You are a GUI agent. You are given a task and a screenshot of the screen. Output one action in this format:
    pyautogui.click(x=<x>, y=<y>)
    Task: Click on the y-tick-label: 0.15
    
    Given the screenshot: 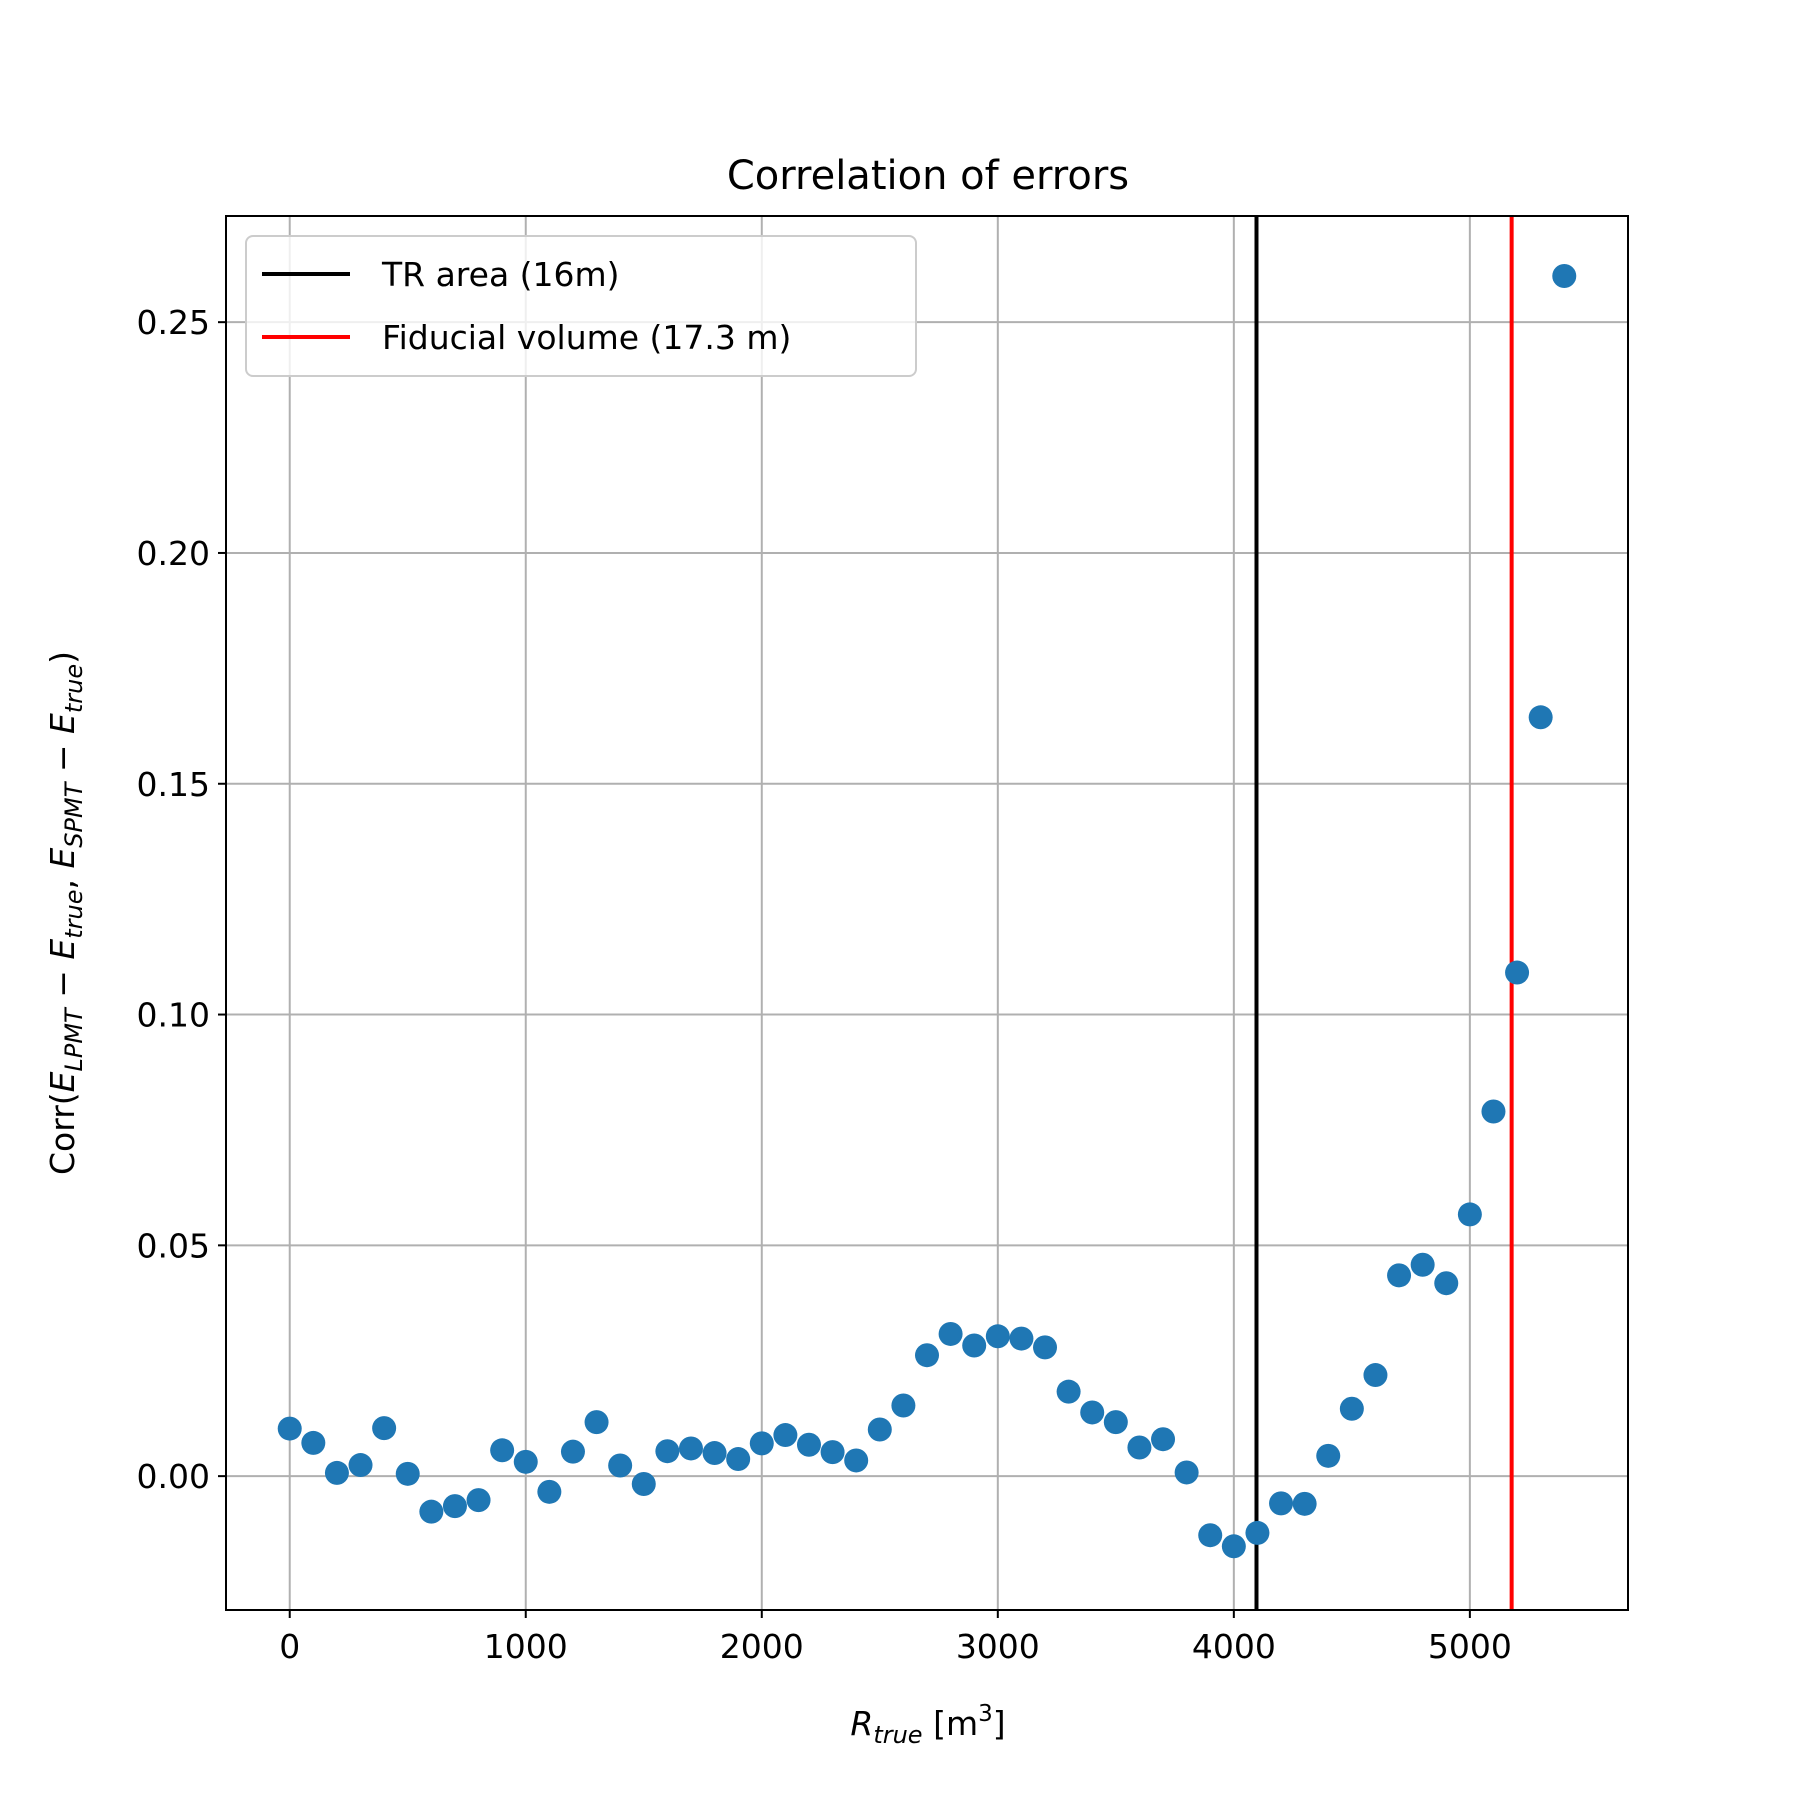 What is the action you would take?
    pyautogui.click(x=173, y=784)
    